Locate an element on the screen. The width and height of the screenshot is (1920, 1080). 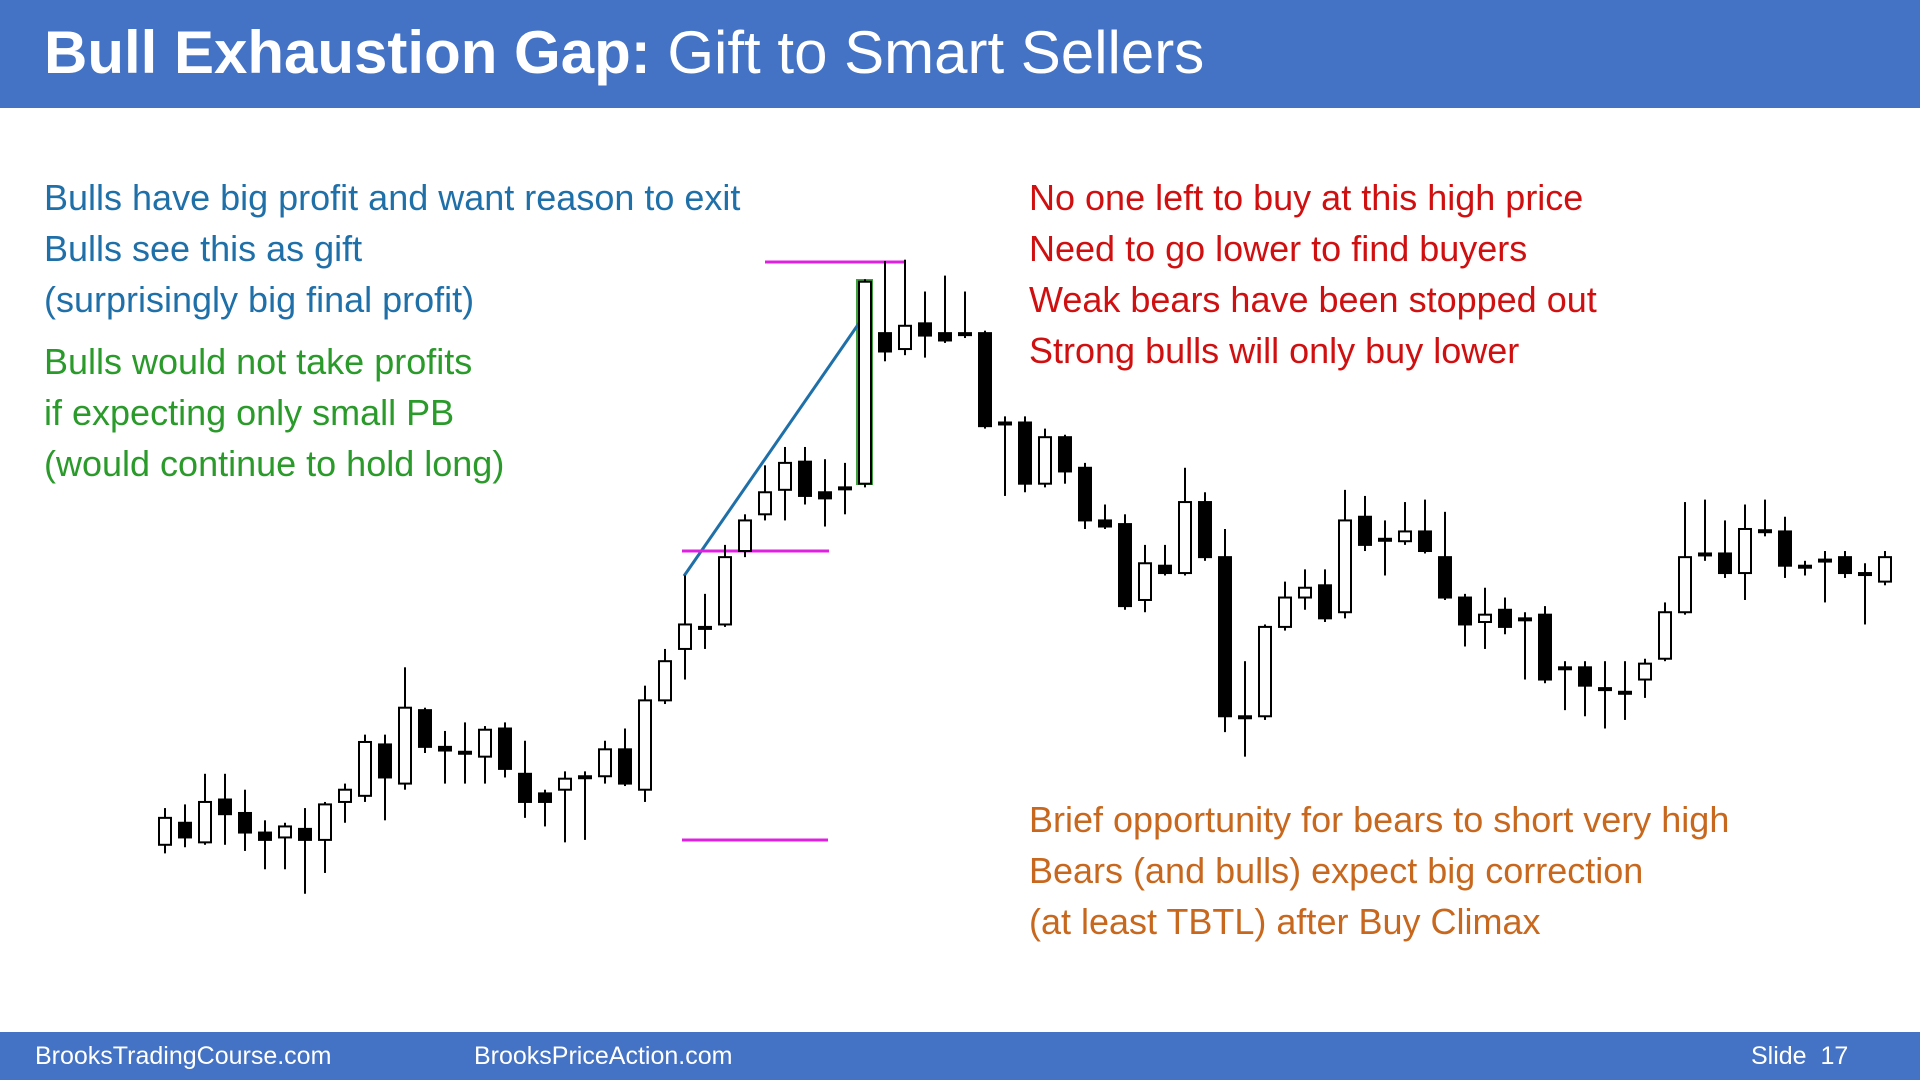
note-line: Bulls would not take profits is located at coordinates (258, 361).